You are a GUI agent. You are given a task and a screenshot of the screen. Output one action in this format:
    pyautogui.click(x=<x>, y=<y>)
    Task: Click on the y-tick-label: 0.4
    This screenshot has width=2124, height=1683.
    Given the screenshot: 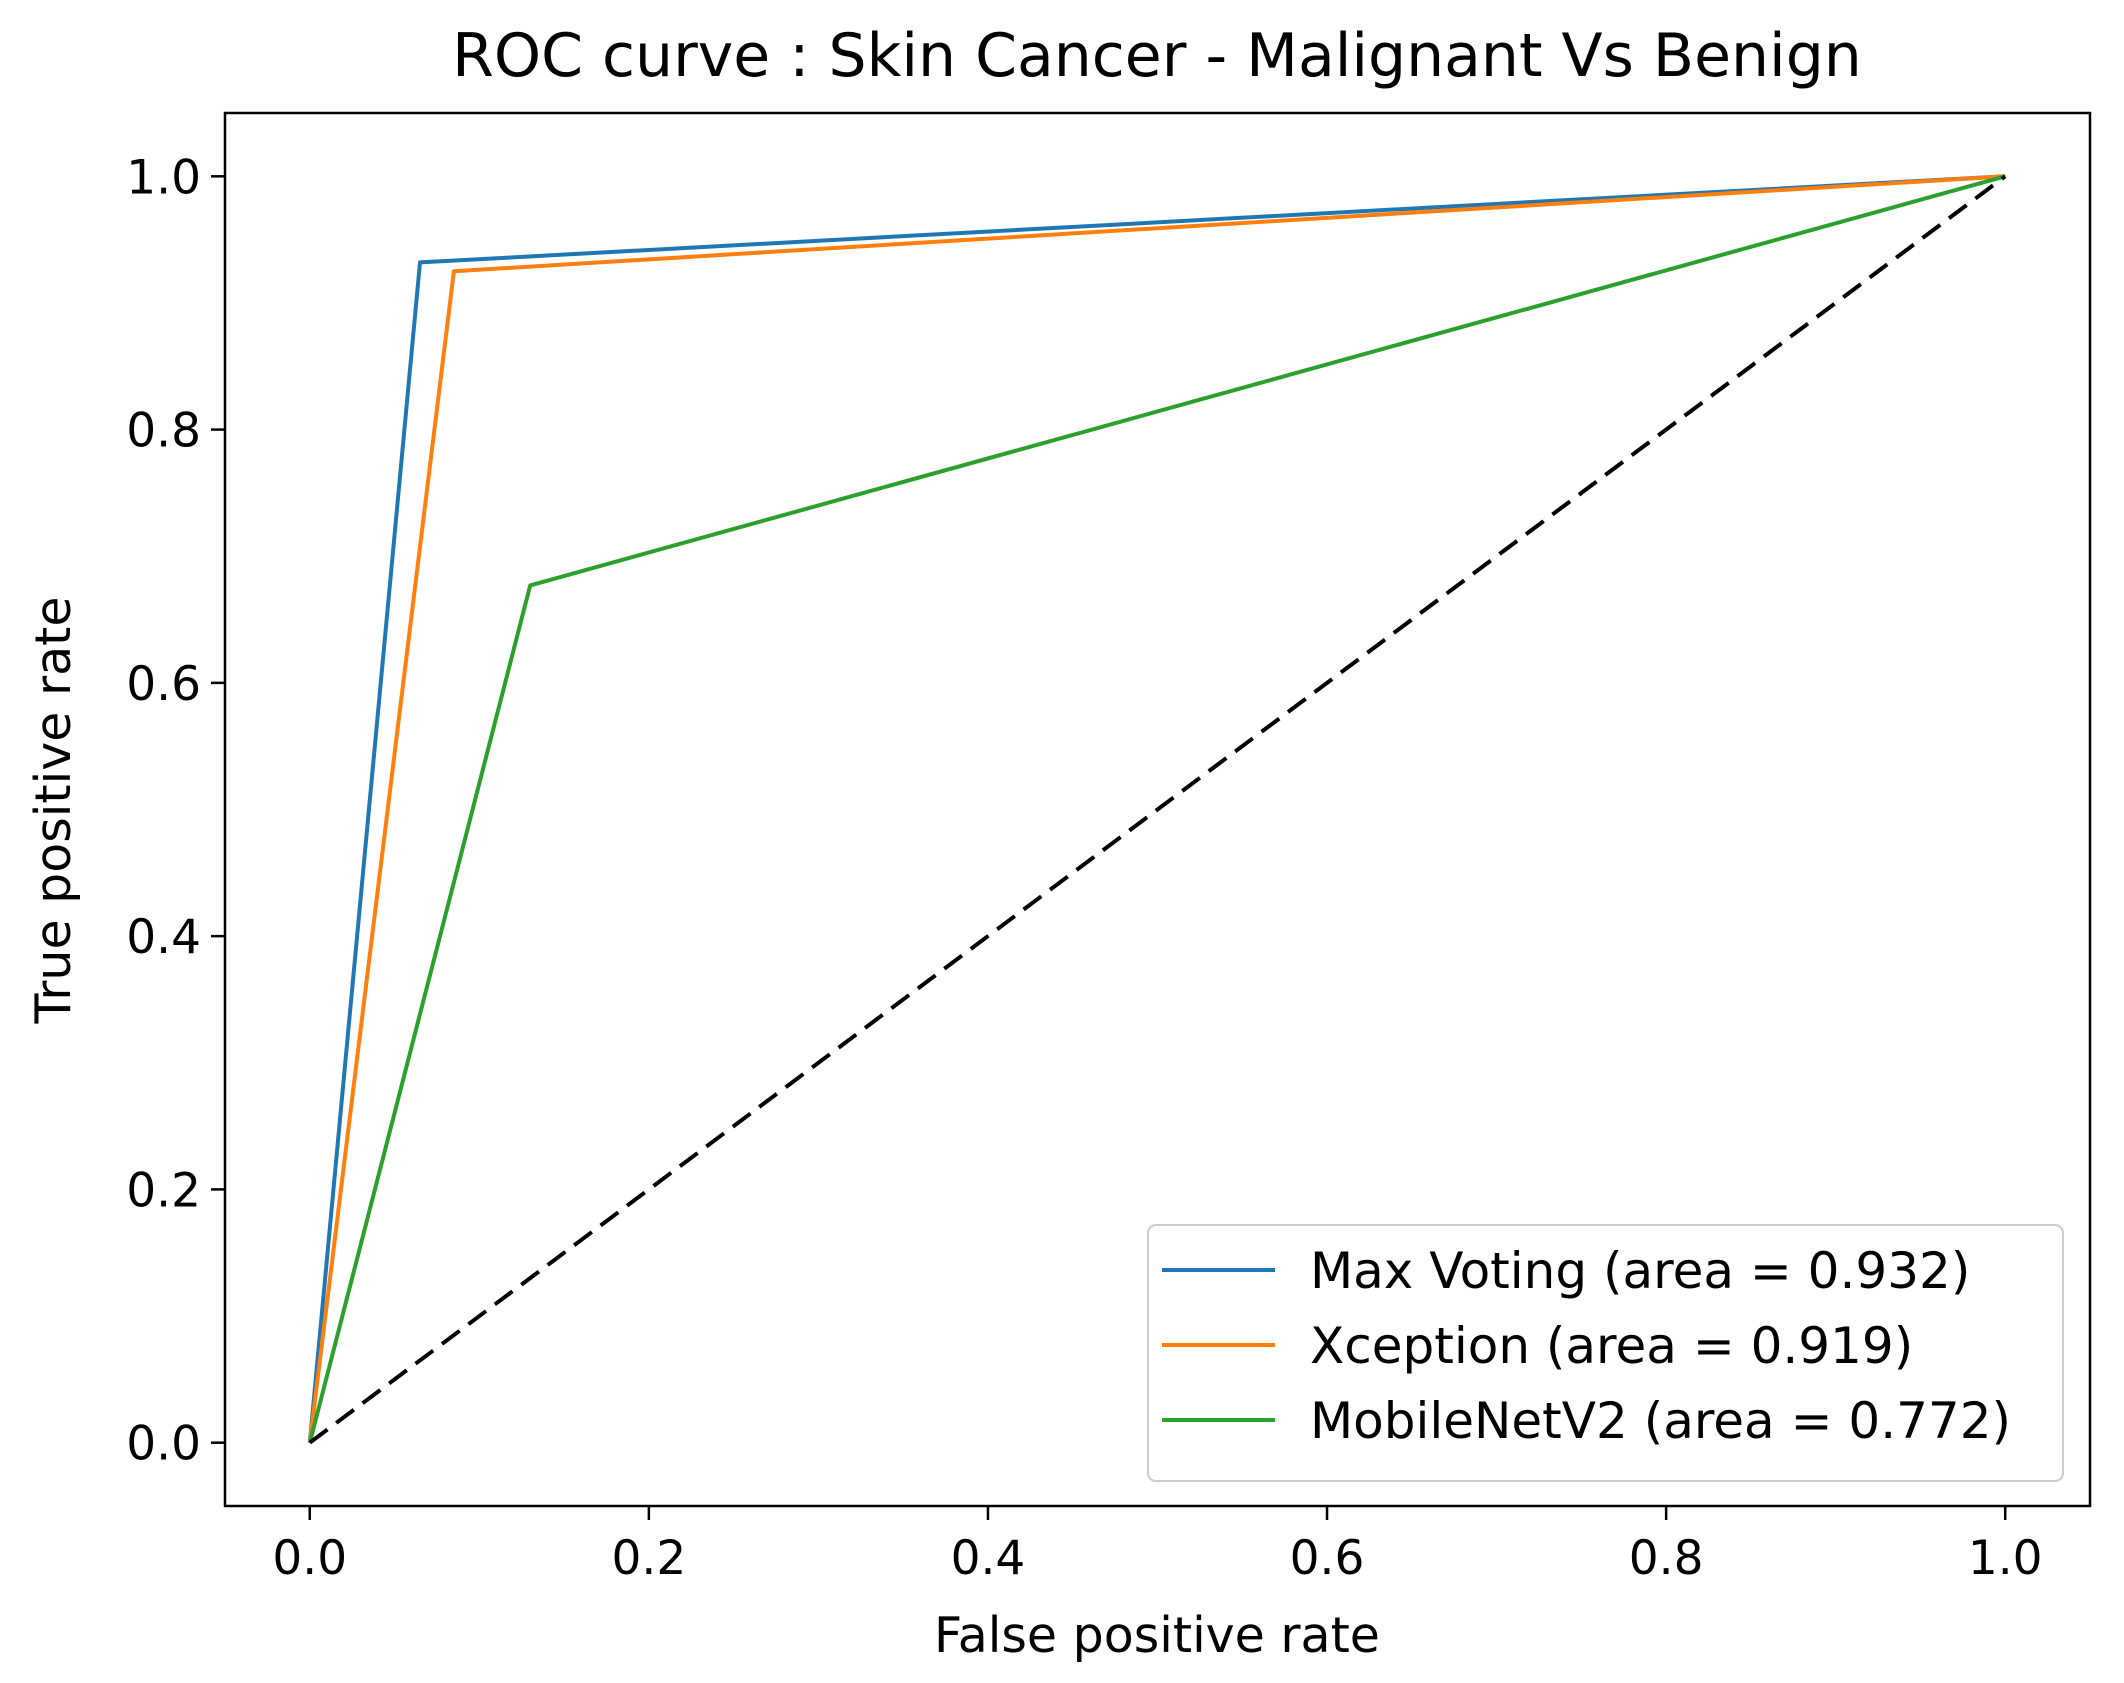 What is the action you would take?
    pyautogui.click(x=163, y=937)
    